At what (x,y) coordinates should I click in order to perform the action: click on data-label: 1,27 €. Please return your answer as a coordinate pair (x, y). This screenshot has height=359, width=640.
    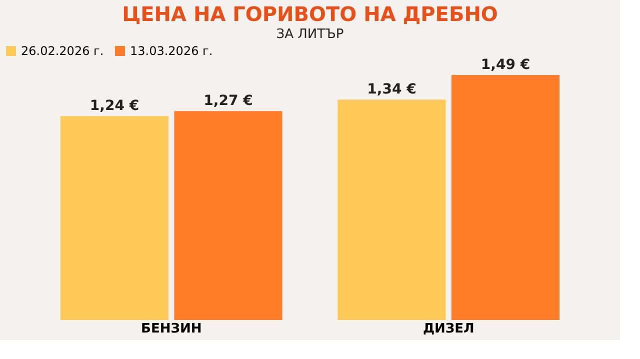
    Looking at the image, I should click on (228, 101).